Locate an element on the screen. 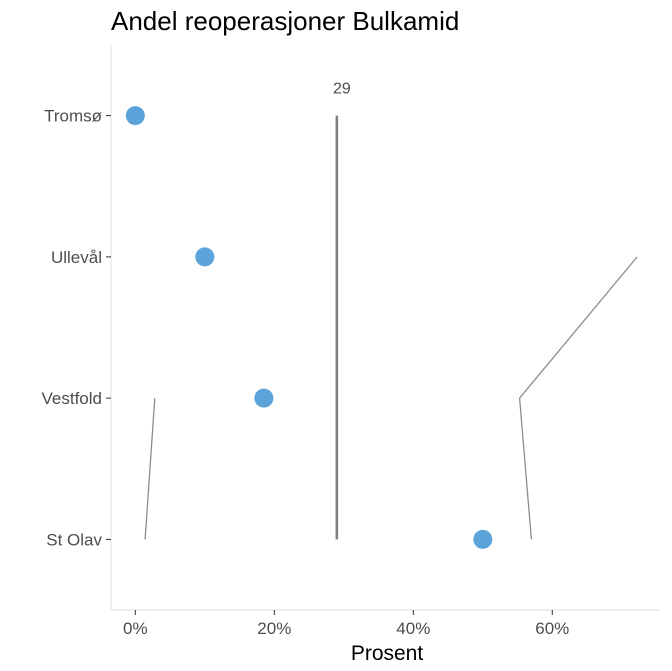 The image size is (672, 671). x-tick-label: 60% is located at coordinates (552, 628).